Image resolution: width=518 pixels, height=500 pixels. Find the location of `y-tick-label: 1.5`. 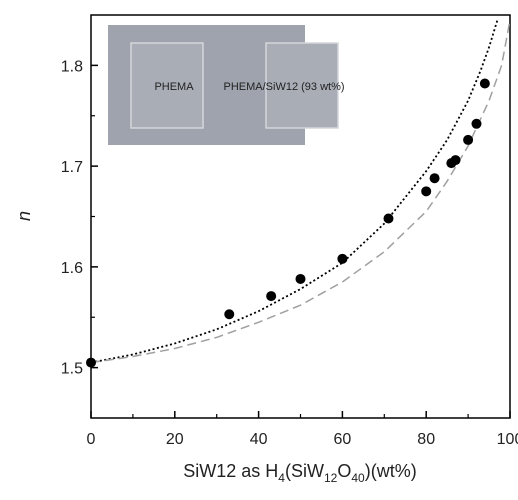

y-tick-label: 1.5 is located at coordinates (72, 369).